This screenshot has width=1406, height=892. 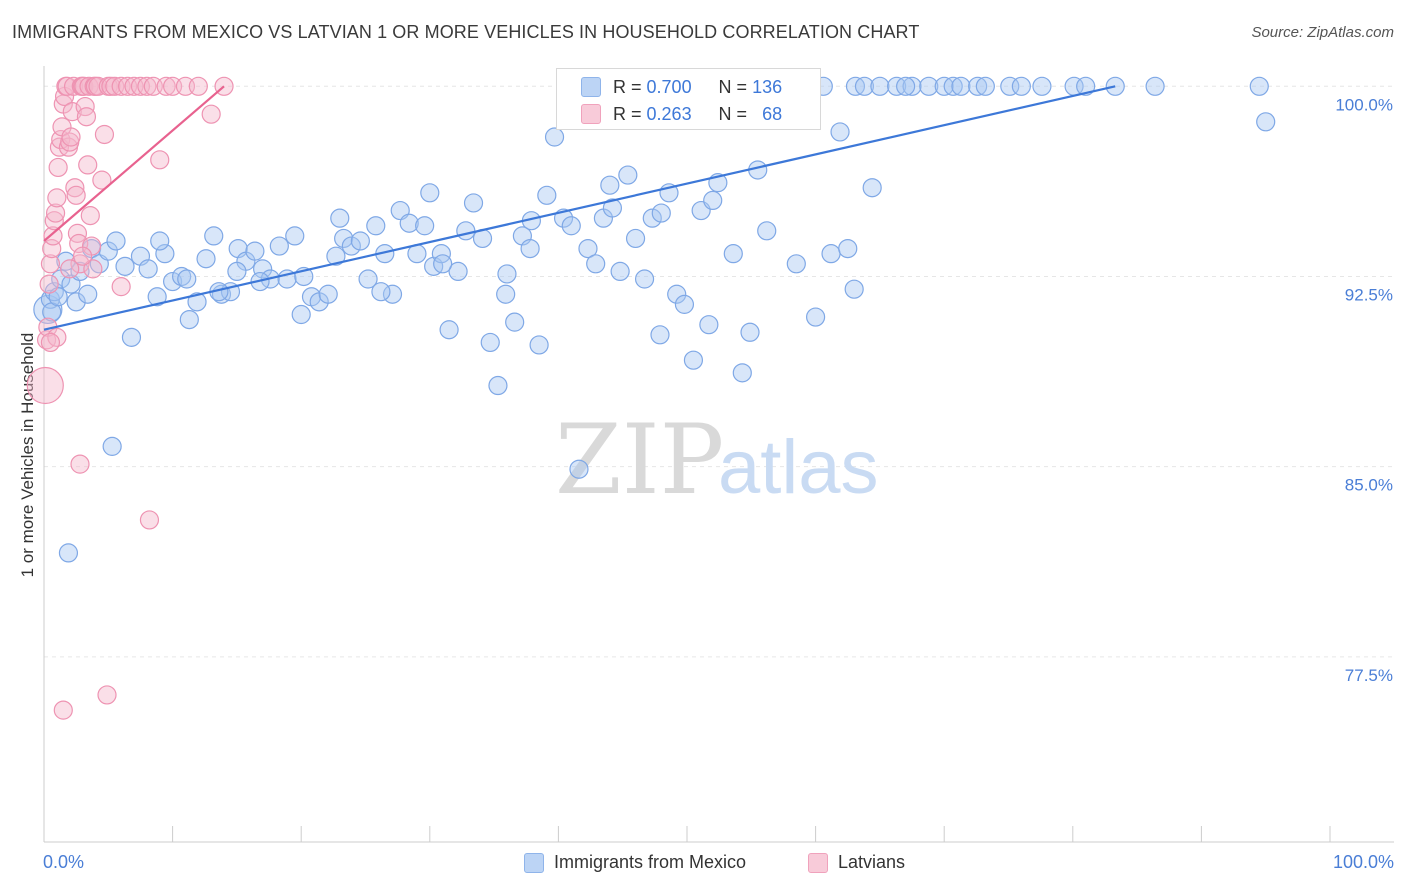 I want to click on n-value-latvians: 68, so click(x=772, y=113).